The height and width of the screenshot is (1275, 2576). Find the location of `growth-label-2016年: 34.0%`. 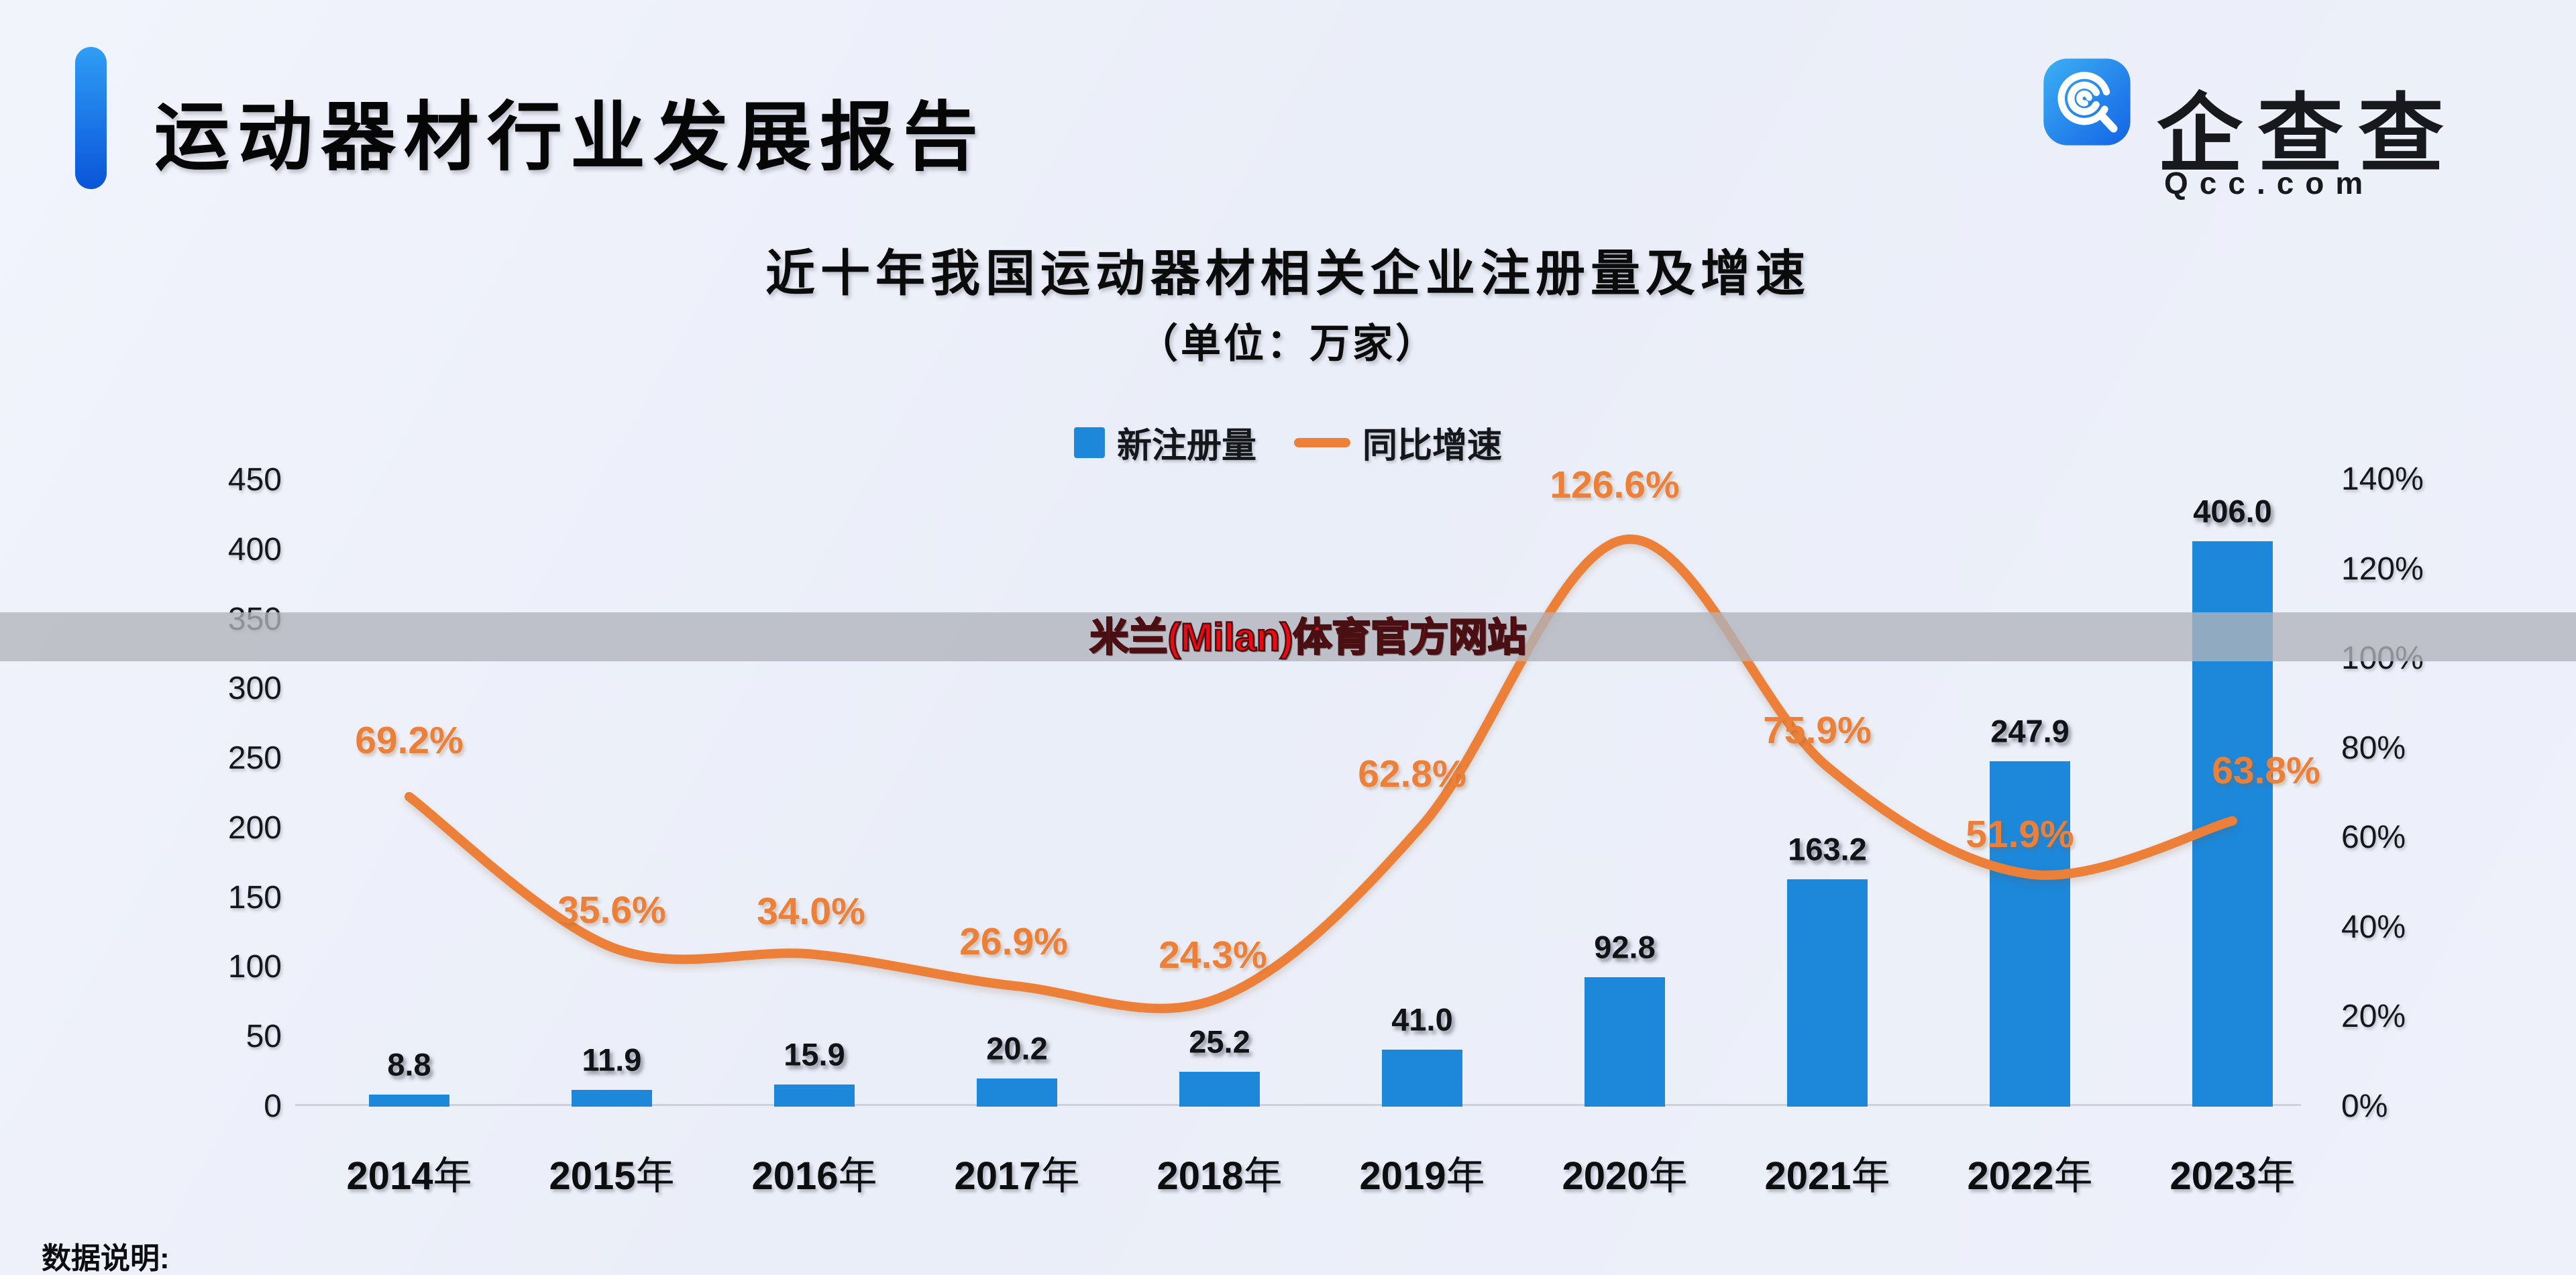

growth-label-2016年: 34.0% is located at coordinates (811, 911).